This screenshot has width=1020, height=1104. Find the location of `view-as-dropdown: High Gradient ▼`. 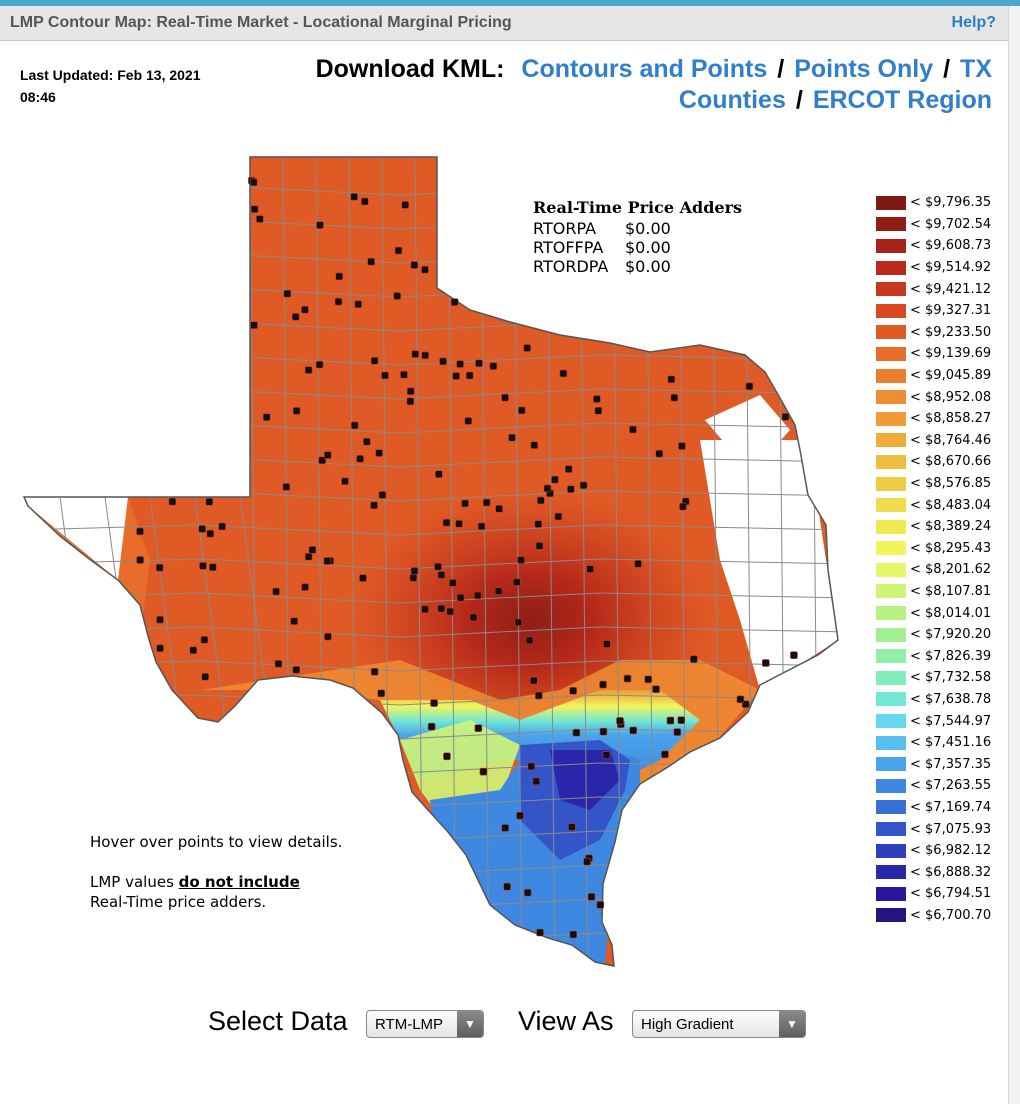

view-as-dropdown: High Gradient ▼ is located at coordinates (719, 1024).